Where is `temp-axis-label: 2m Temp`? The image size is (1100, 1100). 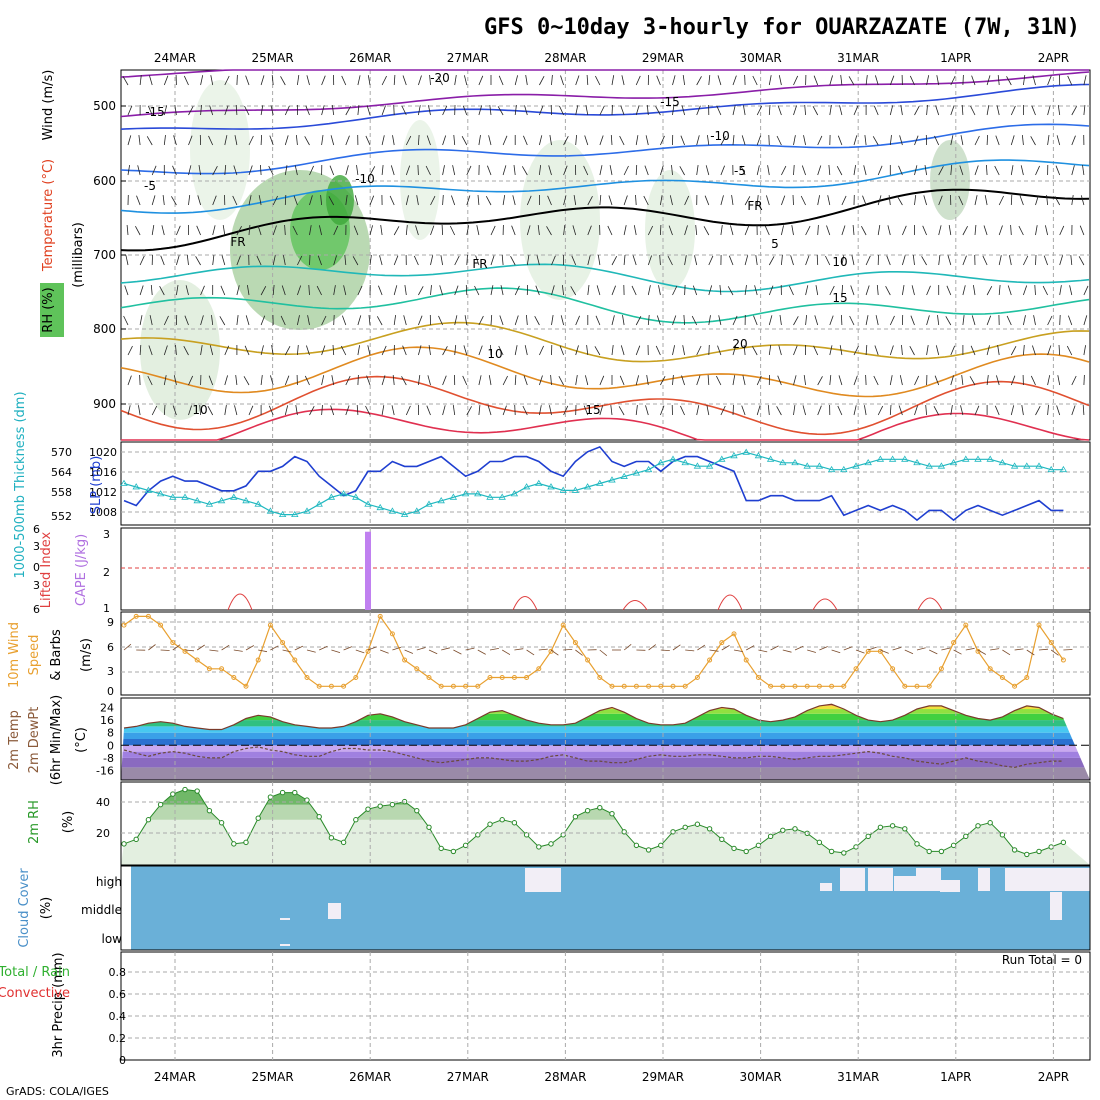
temp-axis-label: 2m Temp is located at coordinates (14, 740).